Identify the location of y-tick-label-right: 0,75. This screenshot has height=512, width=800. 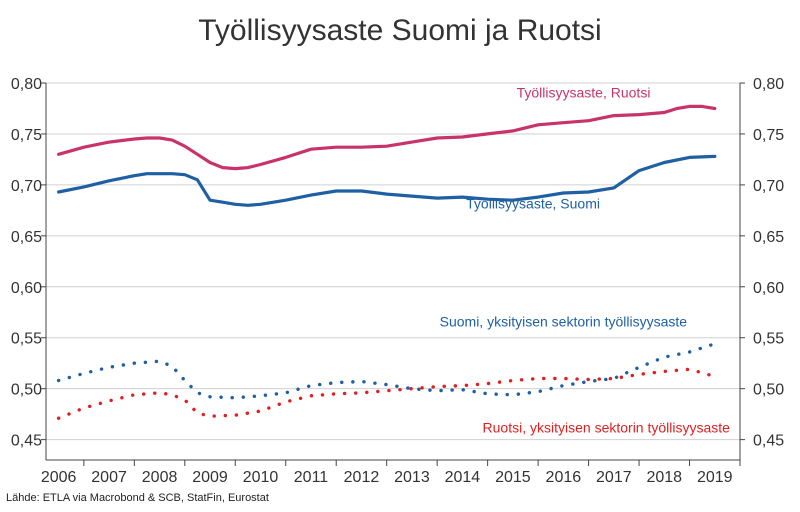
(768, 135).